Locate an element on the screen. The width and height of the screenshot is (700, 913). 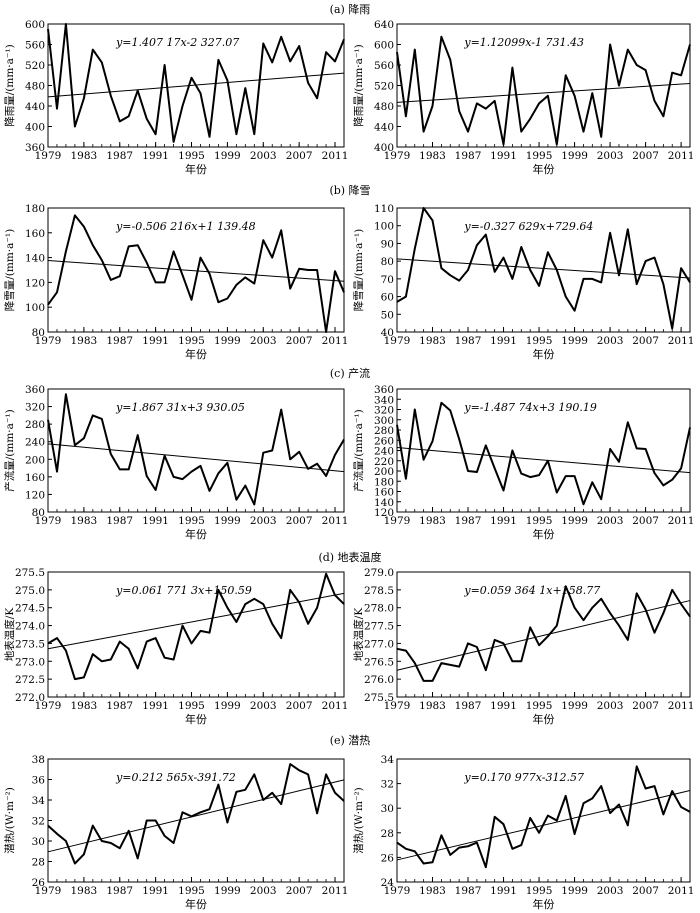
y-tick-label: 120 is located at coordinates (35, 283).